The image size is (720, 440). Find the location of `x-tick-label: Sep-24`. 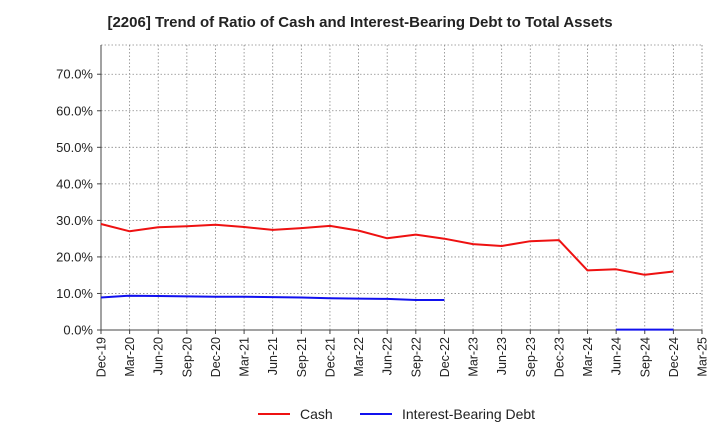

x-tick-label: Sep-24 is located at coordinates (645, 357).